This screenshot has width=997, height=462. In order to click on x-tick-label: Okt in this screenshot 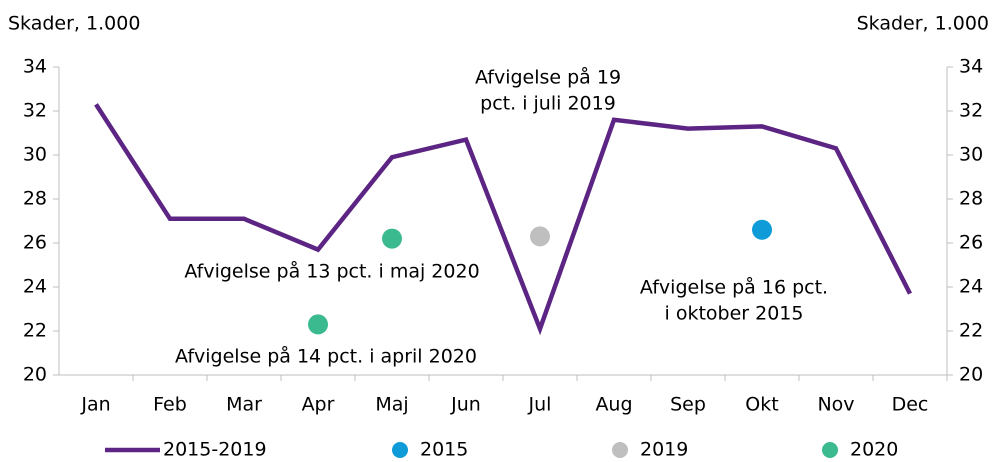, I will do `click(761, 405)`.